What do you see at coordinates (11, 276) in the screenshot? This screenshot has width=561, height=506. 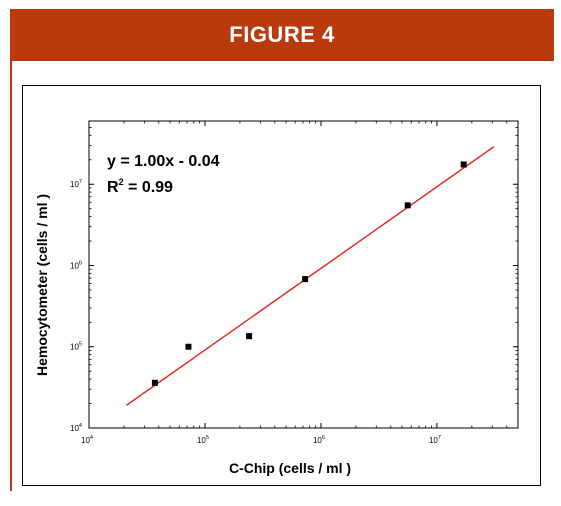 I see `left-accent-rule` at bounding box center [11, 276].